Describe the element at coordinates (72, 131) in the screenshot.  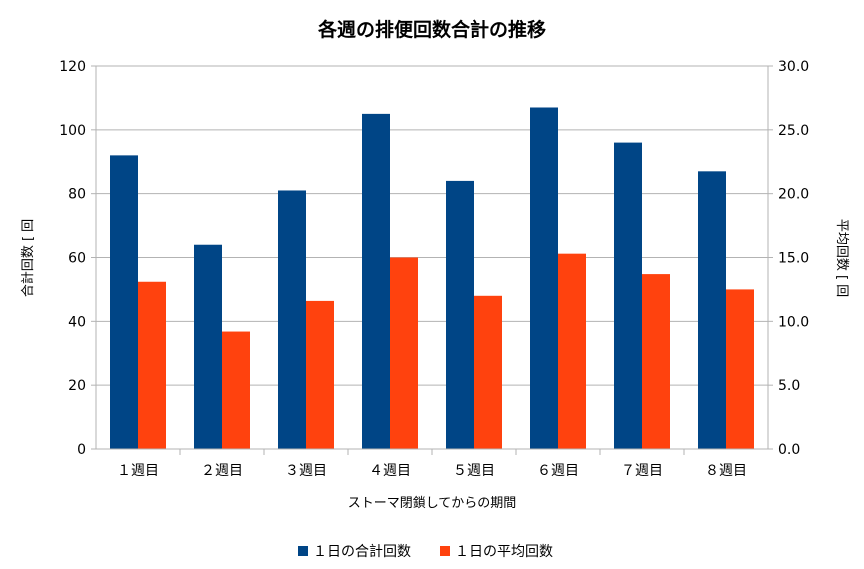
I see `left-y-tick-label: 100` at that location.